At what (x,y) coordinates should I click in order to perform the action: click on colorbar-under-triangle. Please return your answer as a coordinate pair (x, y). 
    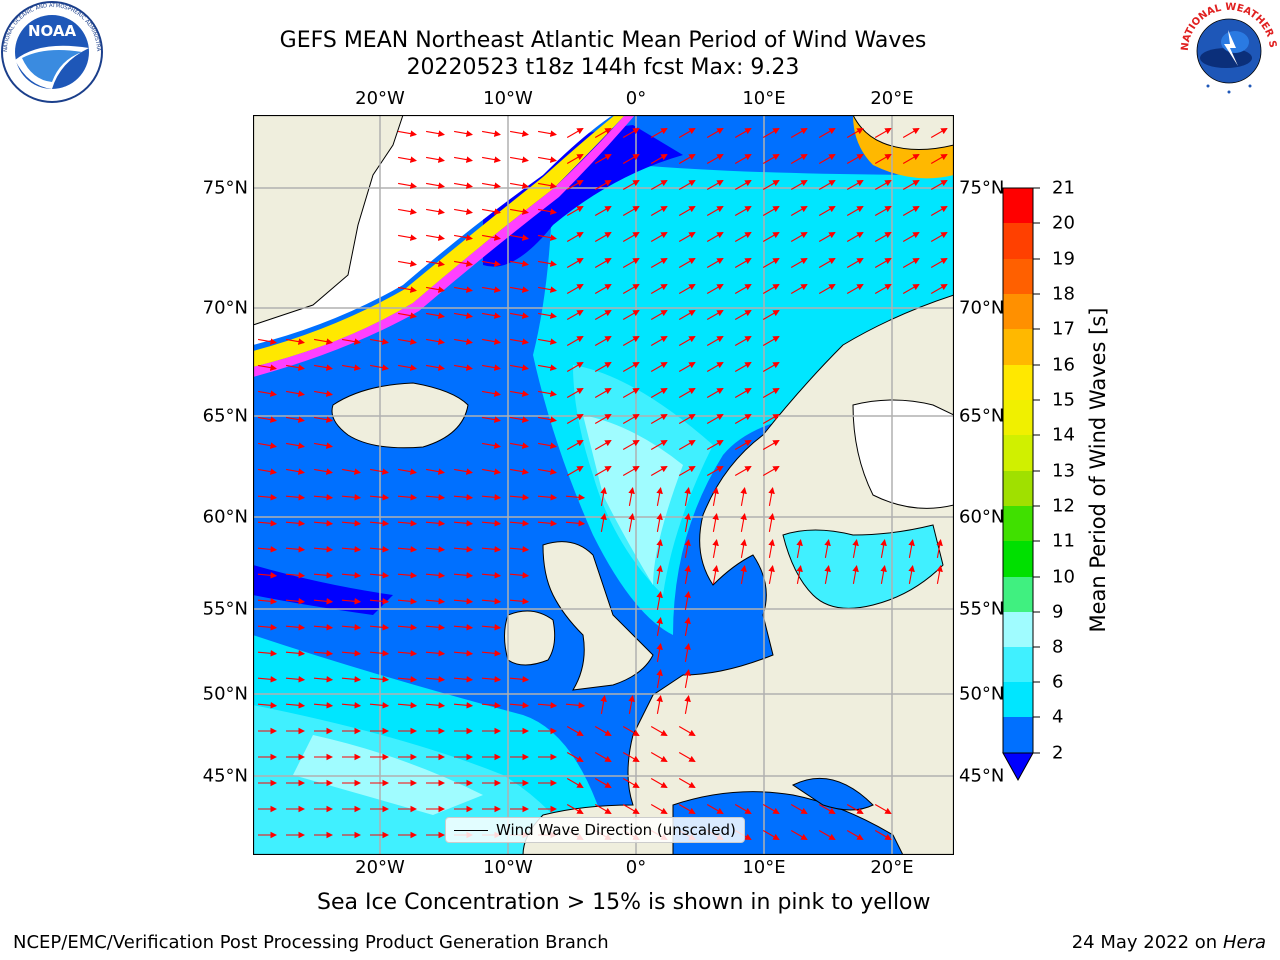
    Looking at the image, I should click on (1018, 767).